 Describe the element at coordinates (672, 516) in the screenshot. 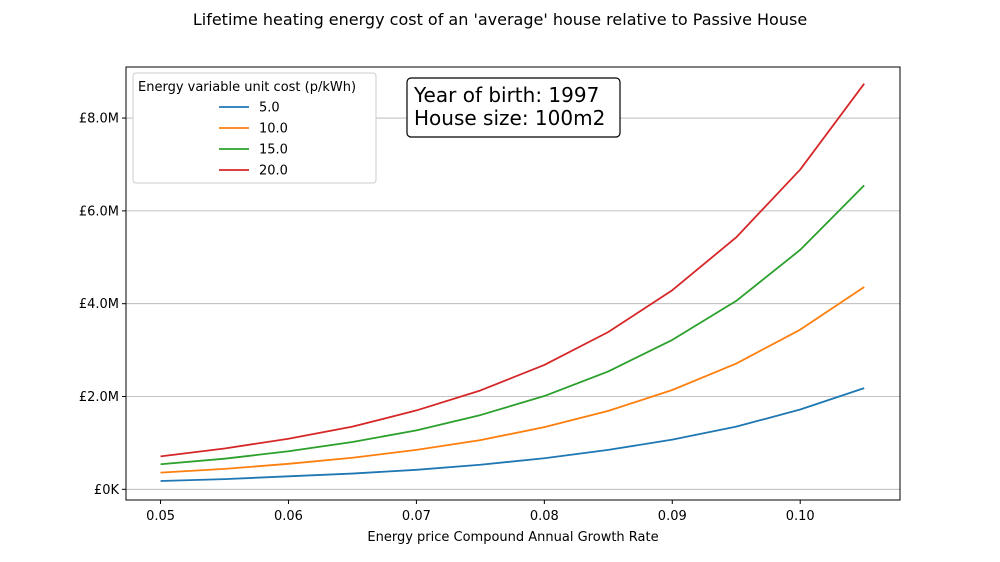

I see `x-tick-label: 0.09` at that location.